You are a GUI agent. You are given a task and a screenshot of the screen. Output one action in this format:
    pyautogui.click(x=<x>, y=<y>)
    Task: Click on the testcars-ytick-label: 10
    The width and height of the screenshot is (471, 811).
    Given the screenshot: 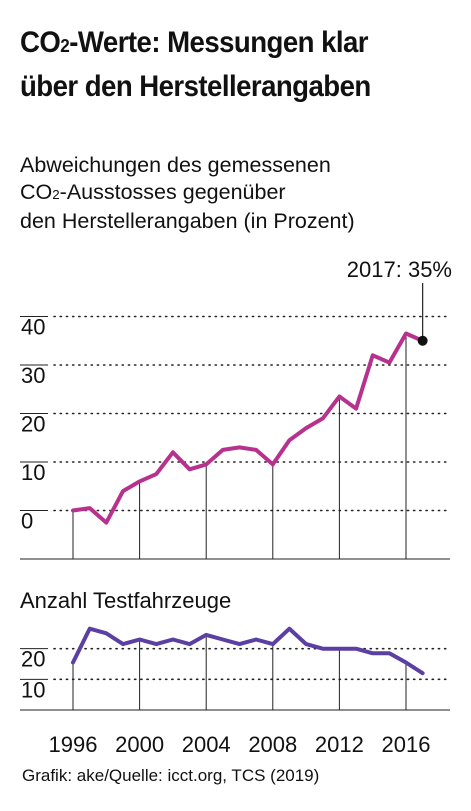 What is the action you would take?
    pyautogui.click(x=33, y=689)
    